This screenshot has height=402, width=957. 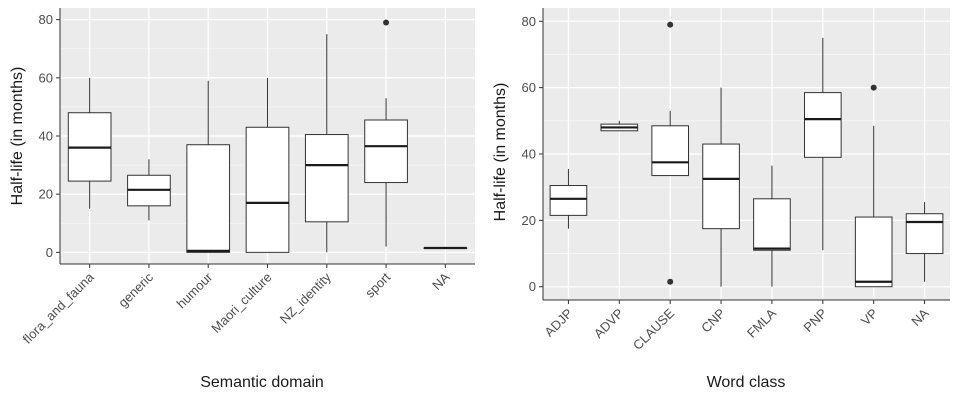 What do you see at coordinates (746, 382) in the screenshot?
I see `x-axis-title: Word class` at bounding box center [746, 382].